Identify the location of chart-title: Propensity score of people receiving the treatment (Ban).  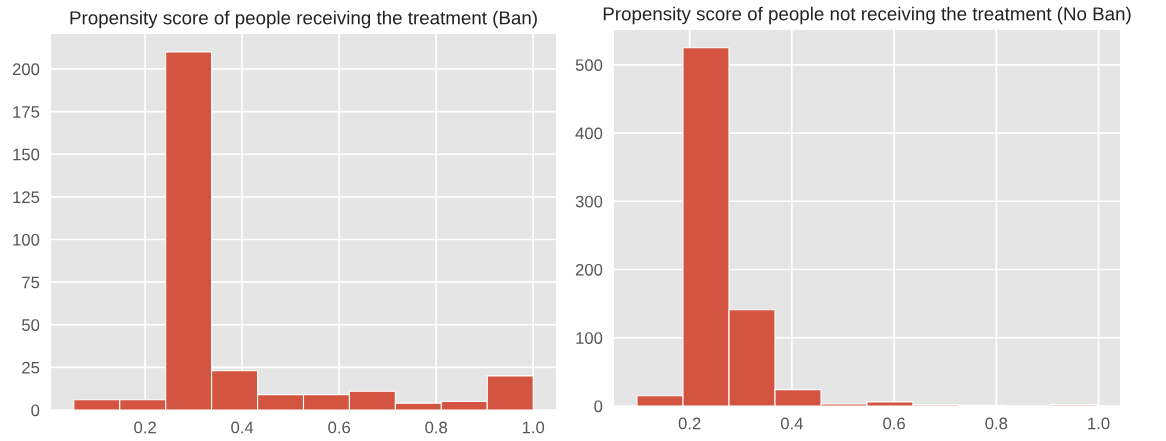
(303, 19).